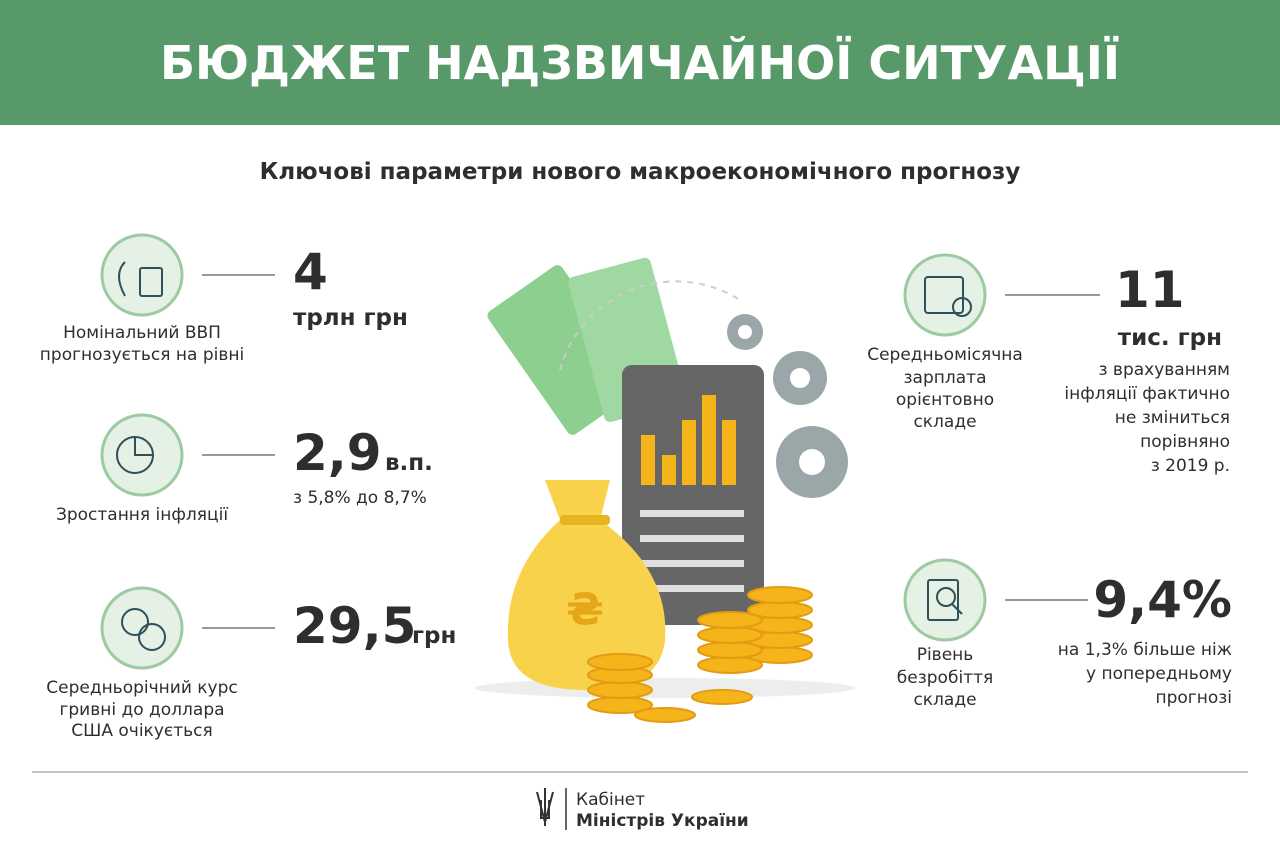 The image size is (1280, 853). Describe the element at coordinates (945, 400) in the screenshot. I see `label: орієнтовно` at that location.